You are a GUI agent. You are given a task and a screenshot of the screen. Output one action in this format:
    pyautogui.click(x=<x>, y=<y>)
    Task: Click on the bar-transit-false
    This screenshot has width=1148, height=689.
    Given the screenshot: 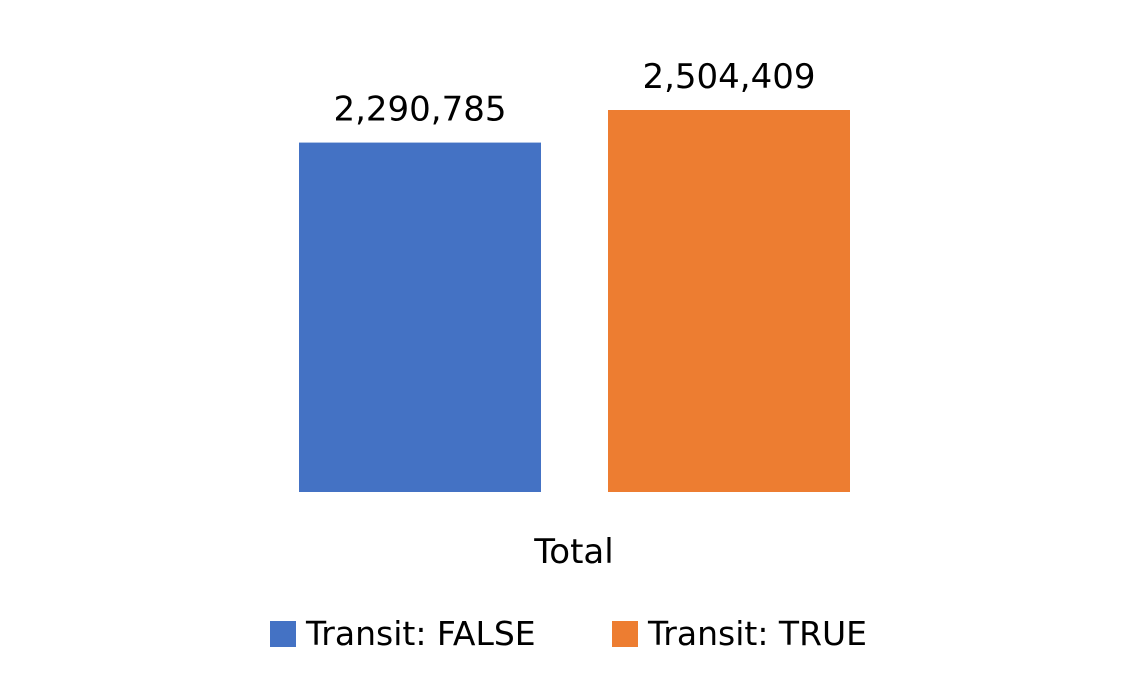 What is the action you would take?
    pyautogui.click(x=420, y=317)
    